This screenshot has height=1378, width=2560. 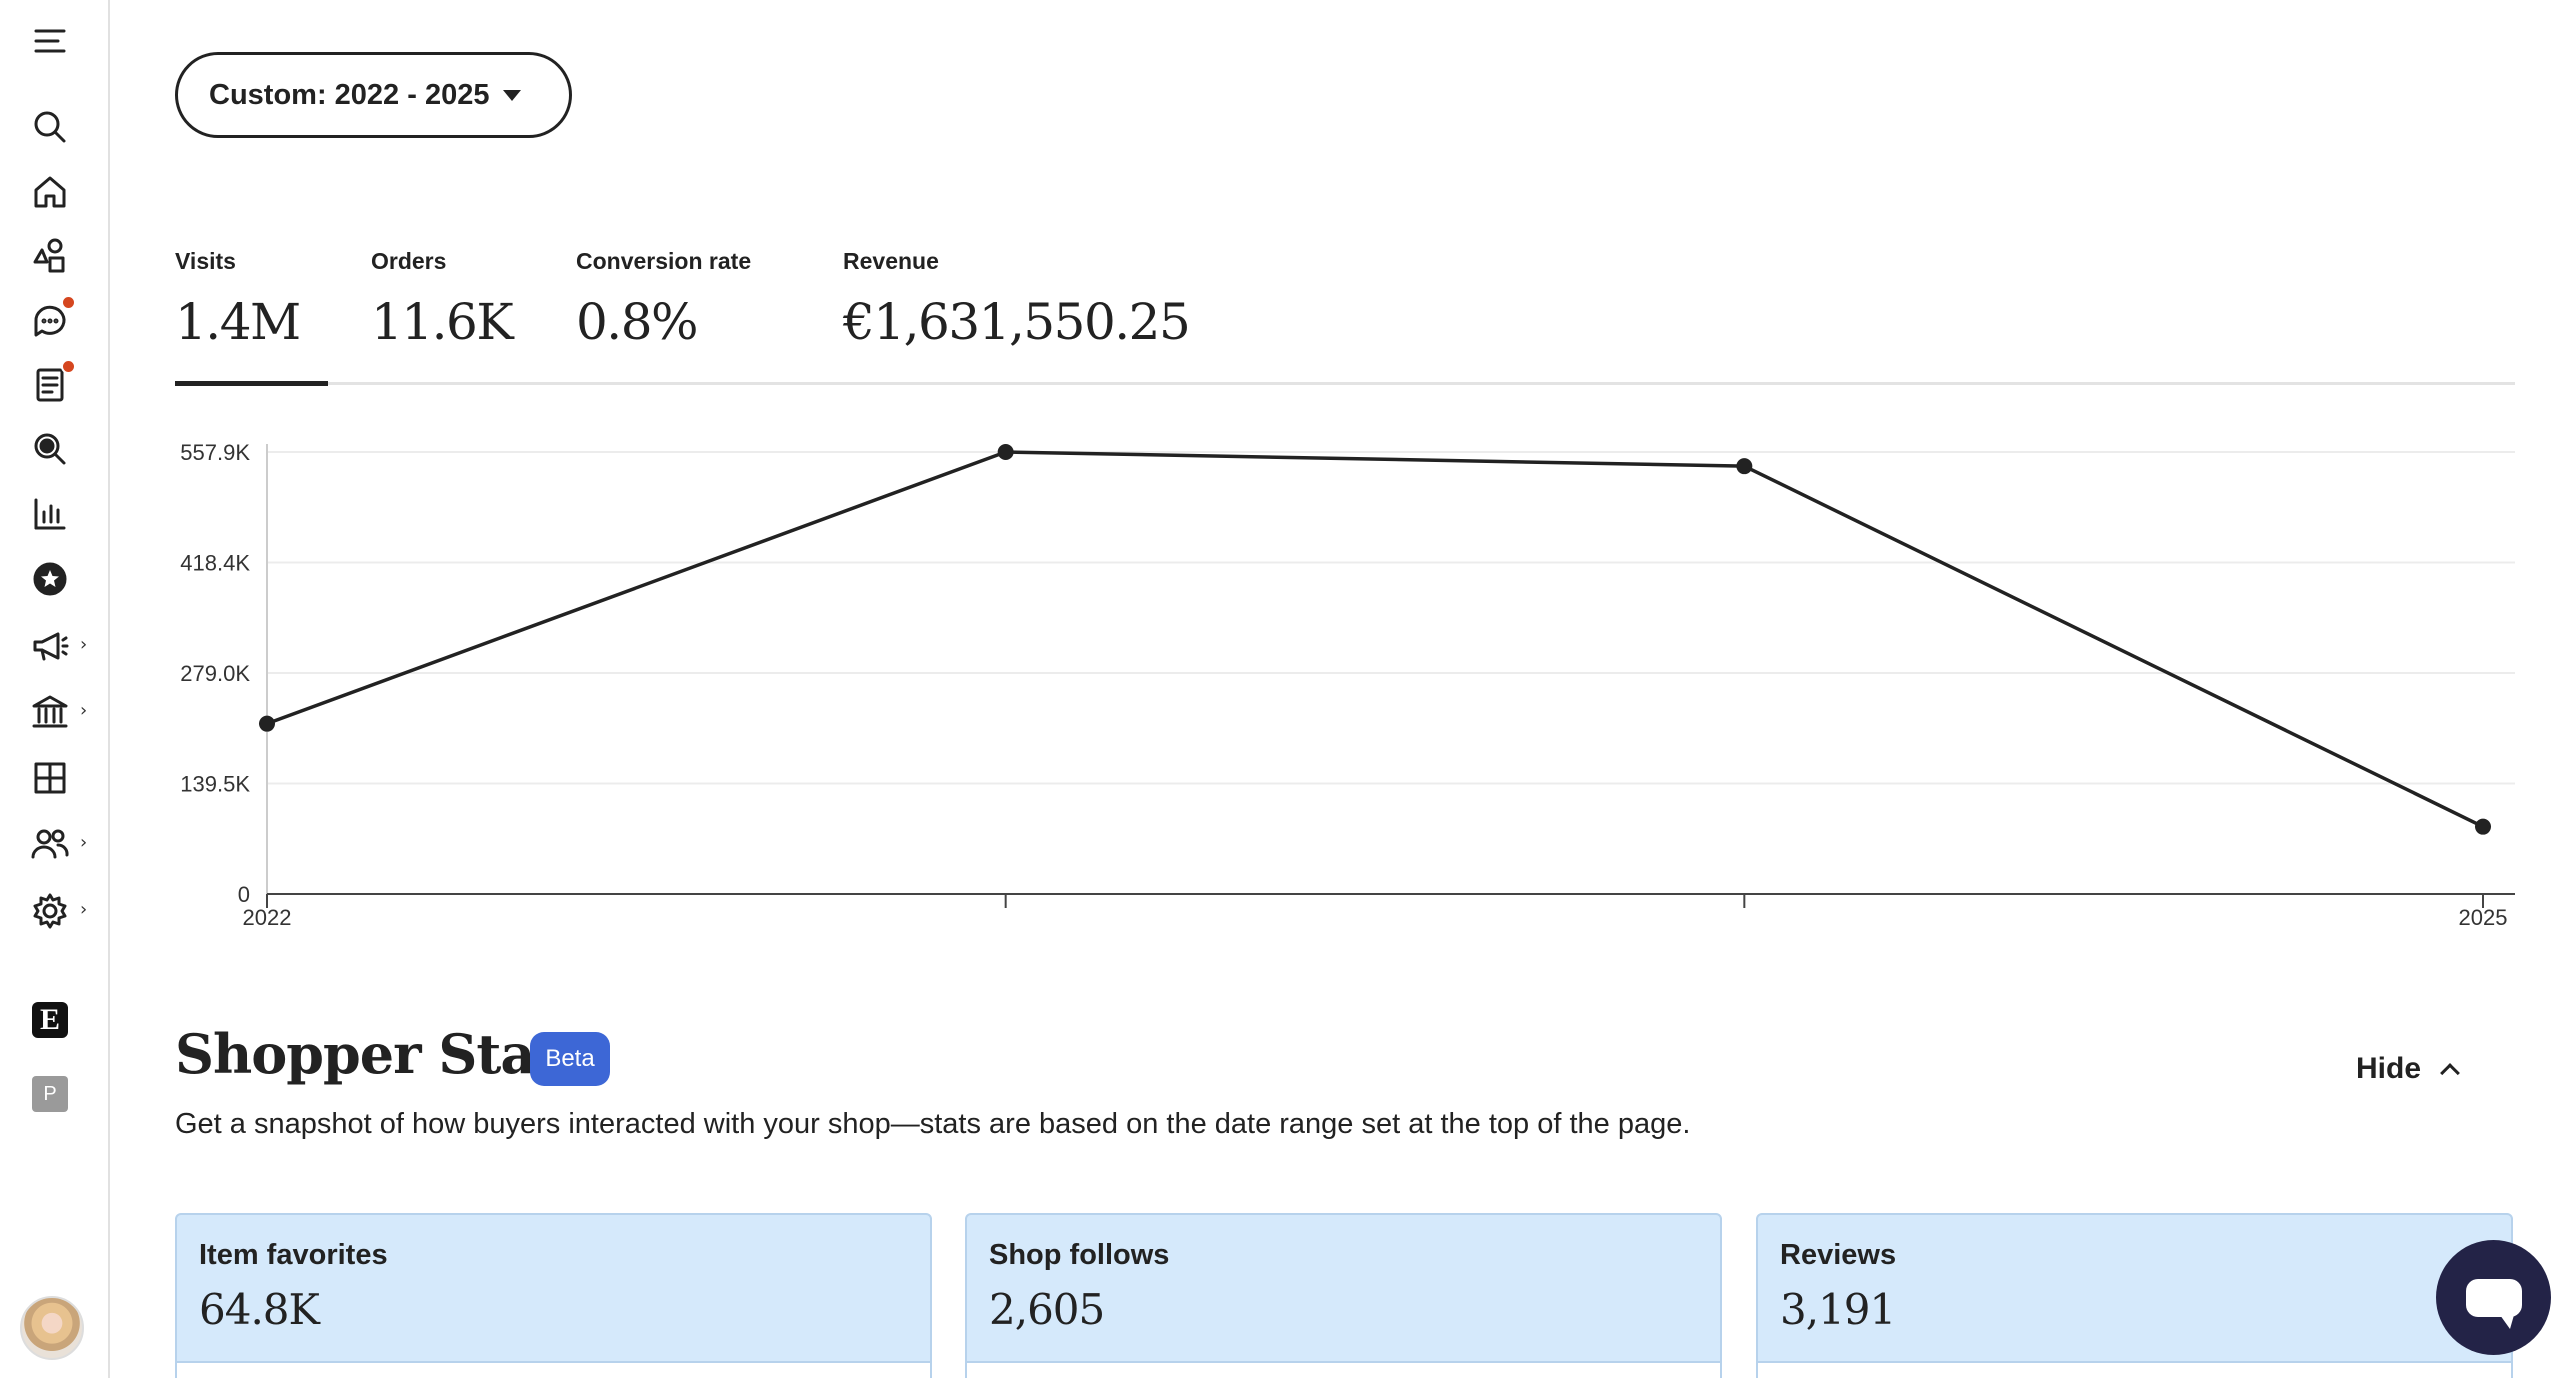 What do you see at coordinates (50, 712) in the screenshot?
I see `bank-icon` at bounding box center [50, 712].